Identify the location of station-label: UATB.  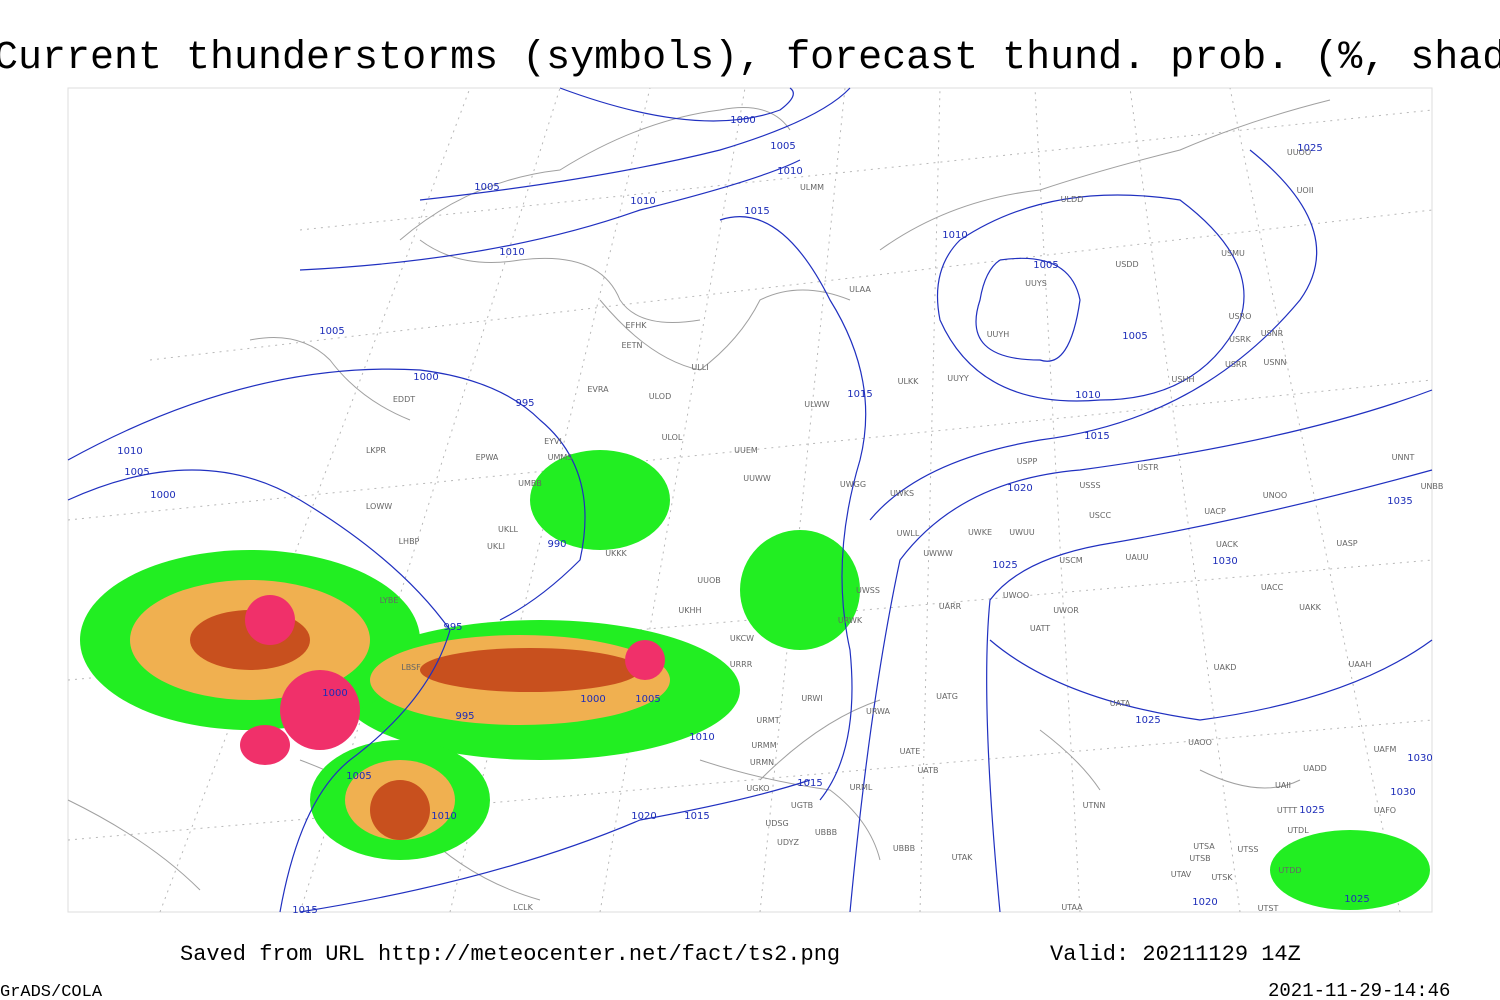
(927, 770).